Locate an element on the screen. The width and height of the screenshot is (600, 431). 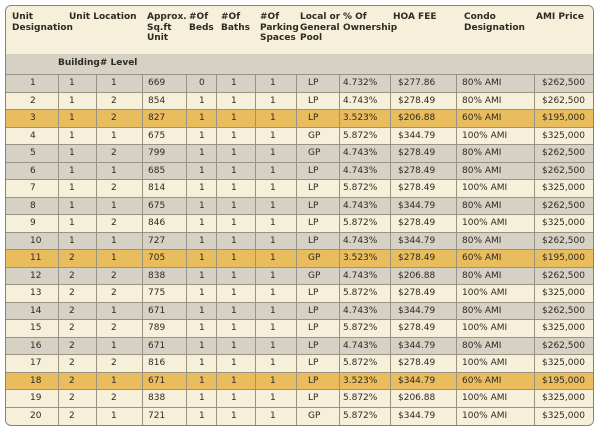
cell-unit: 10 is located at coordinates (36, 240).